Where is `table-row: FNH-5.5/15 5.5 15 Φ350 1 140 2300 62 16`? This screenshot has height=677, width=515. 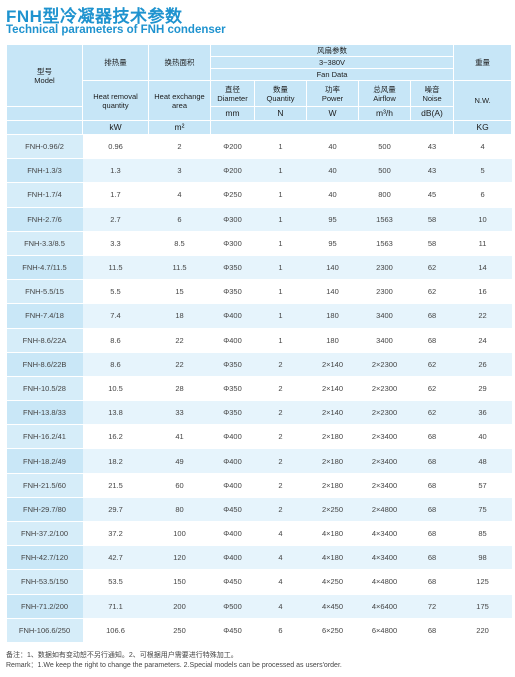 table-row: FNH-5.5/15 5.5 15 Φ350 1 140 2300 62 16 is located at coordinates (259, 291).